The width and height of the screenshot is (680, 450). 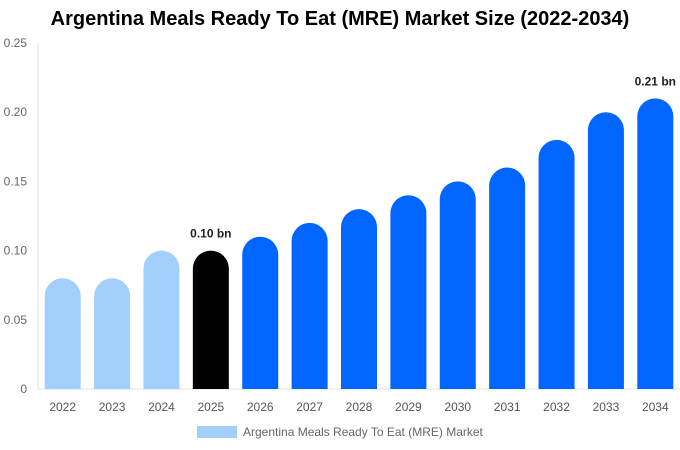 I want to click on bar-2030, so click(x=457, y=285).